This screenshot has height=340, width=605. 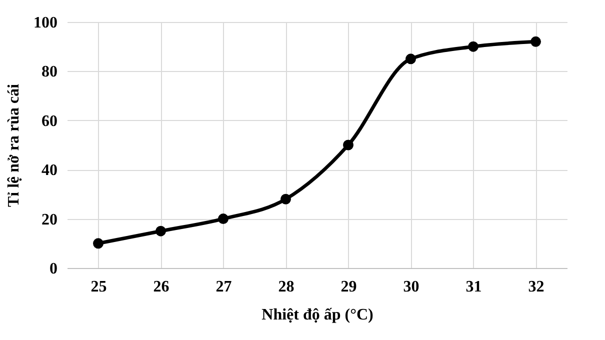 What do you see at coordinates (161, 287) in the screenshot?
I see `x-tick-label: 26` at bounding box center [161, 287].